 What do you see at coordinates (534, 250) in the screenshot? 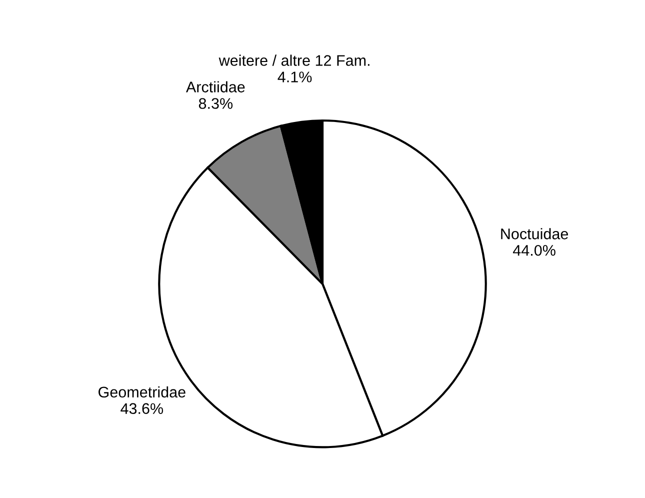
I see `data-label: 44.0%` at bounding box center [534, 250].